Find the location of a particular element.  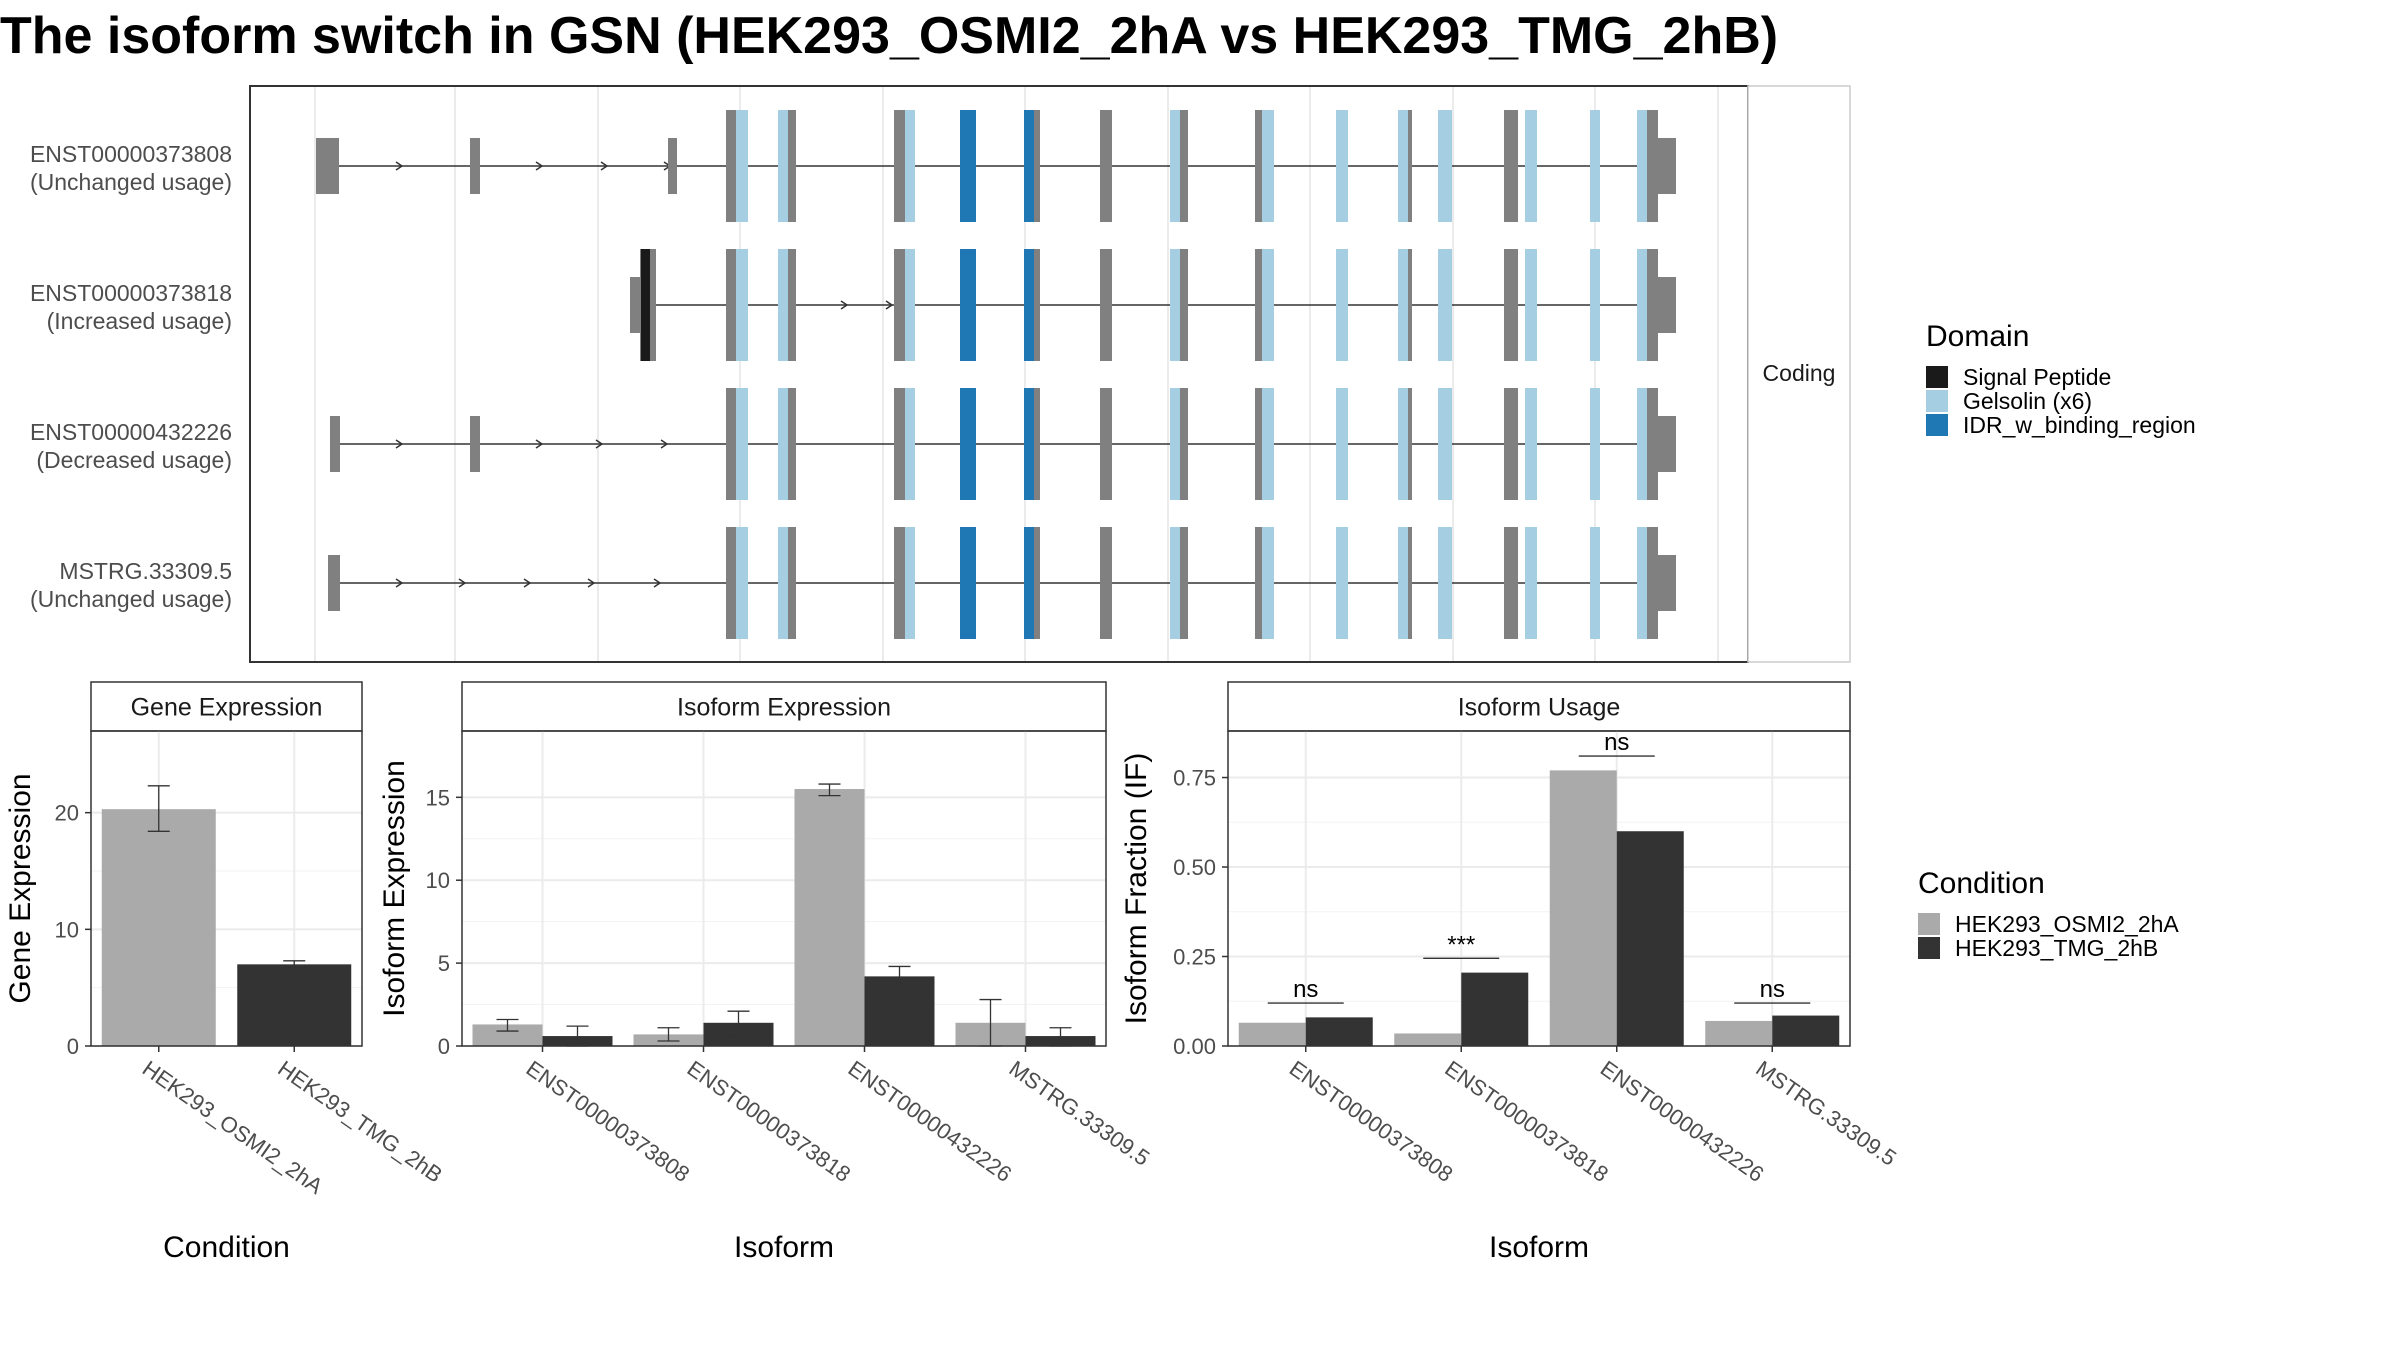

condition-legend-label: HEK293_OSMI2_2hA is located at coordinates (2067, 924).